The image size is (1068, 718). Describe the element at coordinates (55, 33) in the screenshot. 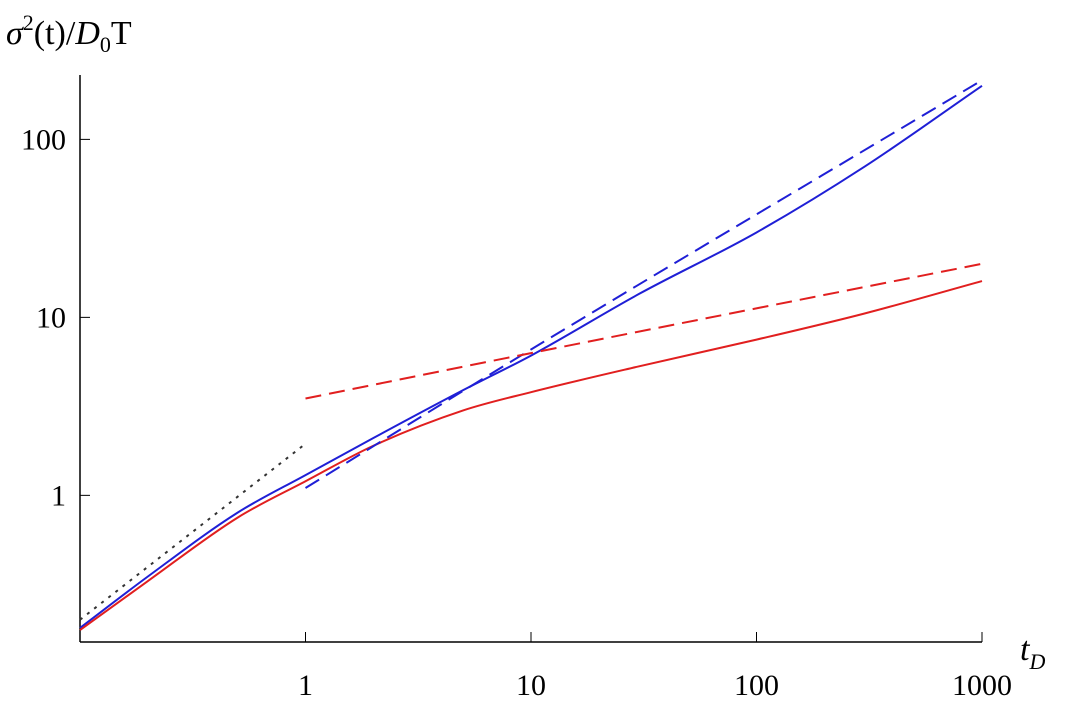

I see `y-label-mid: (t)/` at that location.